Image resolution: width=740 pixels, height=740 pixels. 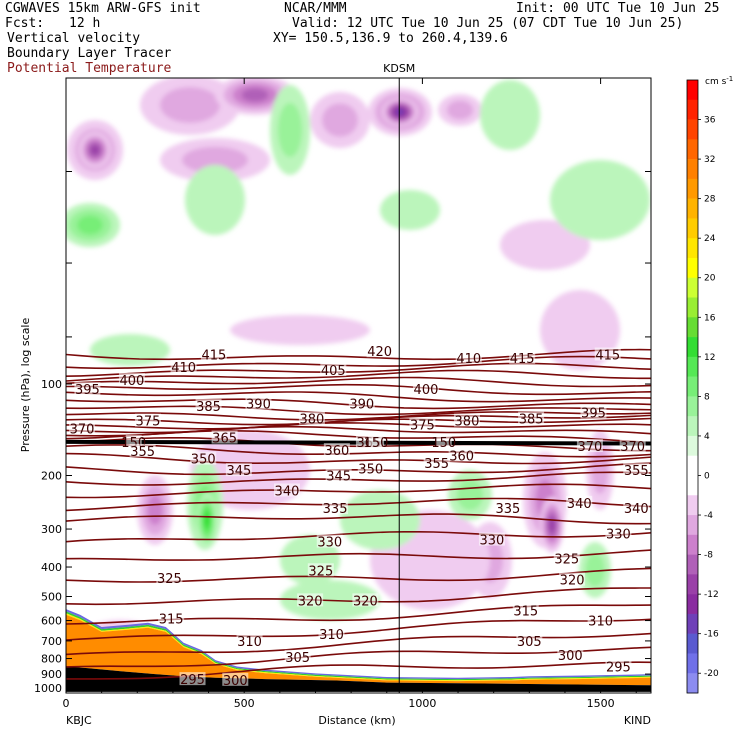 I want to click on field-boundary-layer-tracer: Boundary Layer Tracer, so click(x=89, y=53).